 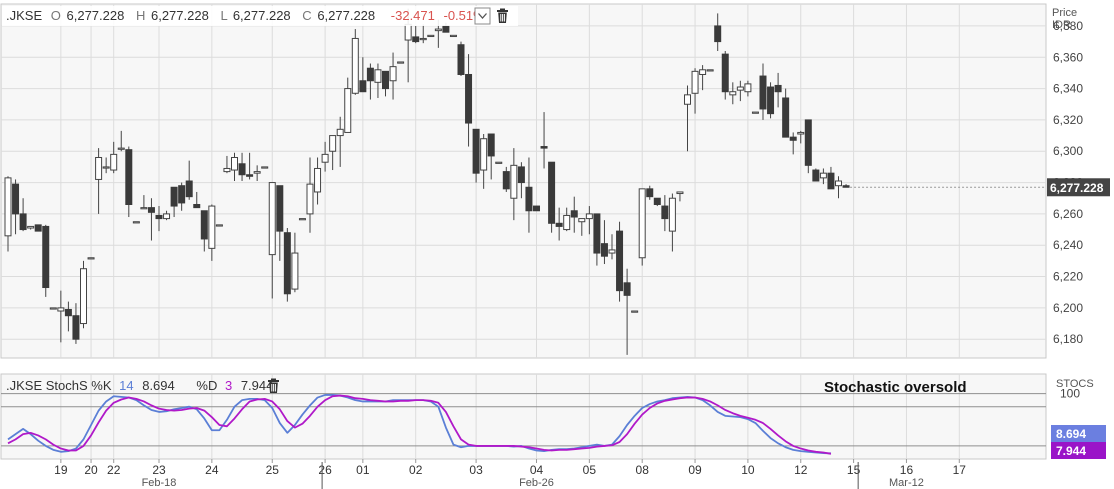 I want to click on stoch-d-value: 7.944, so click(x=257, y=385).